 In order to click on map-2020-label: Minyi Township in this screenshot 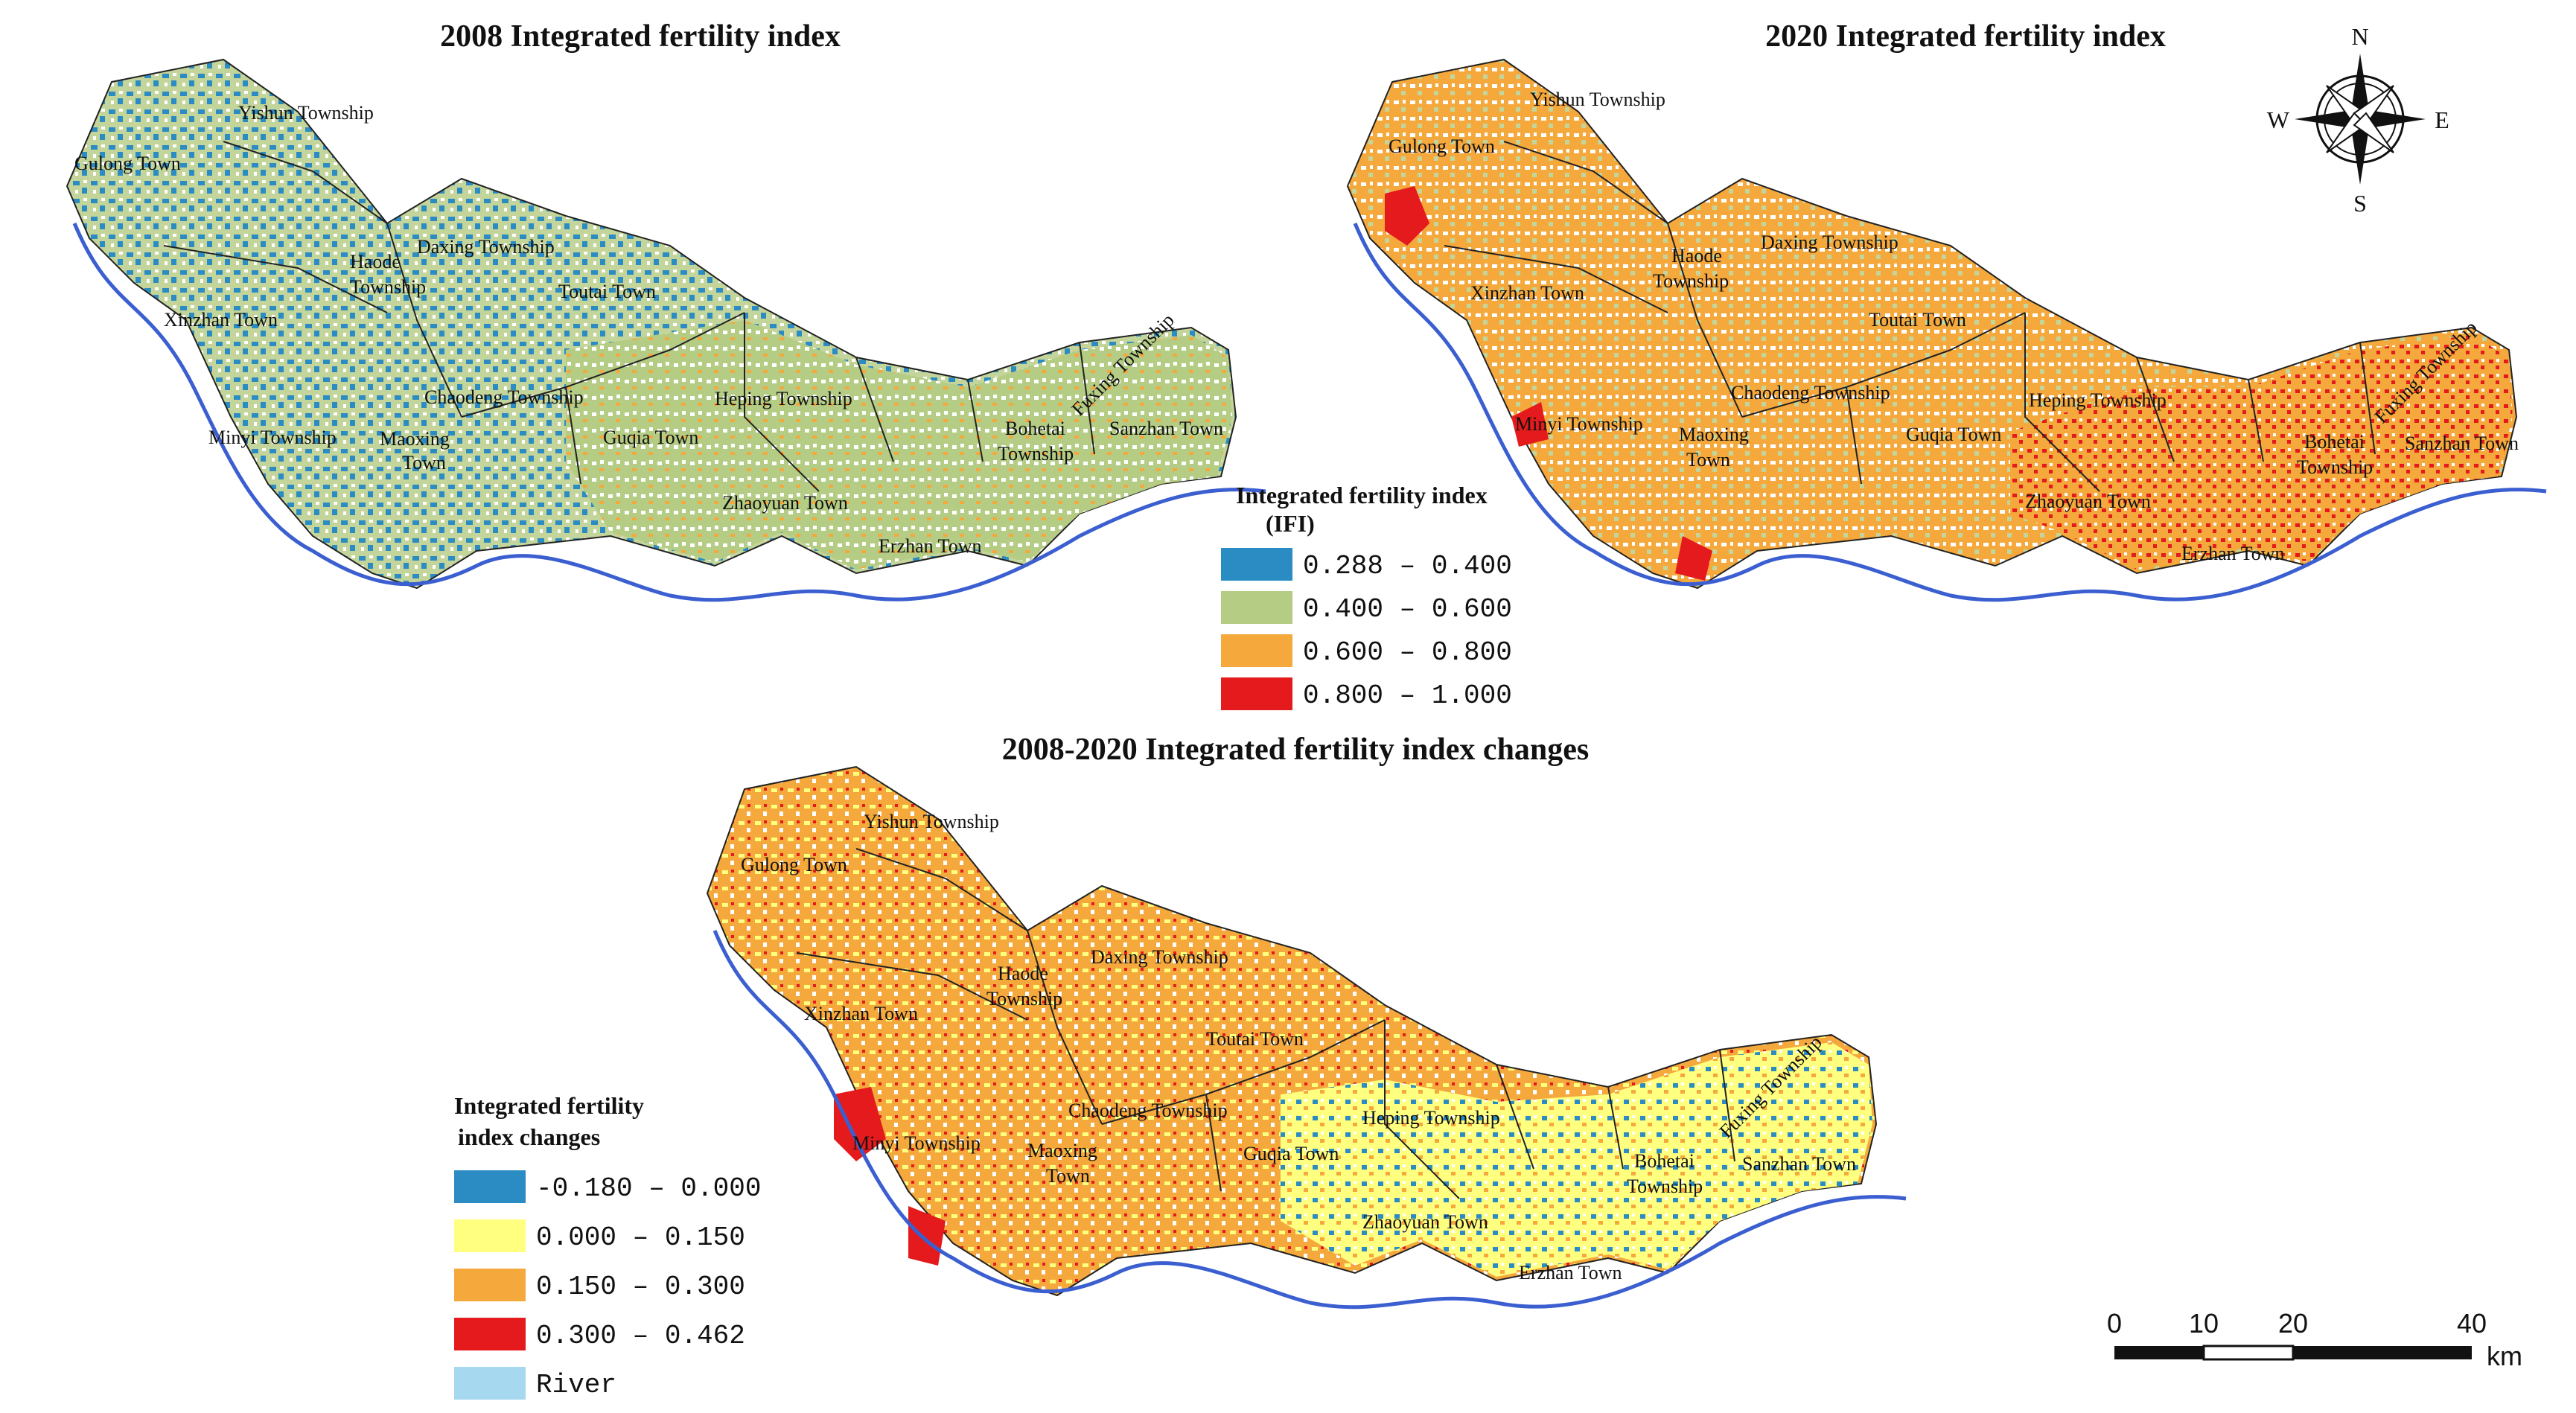, I will do `click(1579, 424)`.